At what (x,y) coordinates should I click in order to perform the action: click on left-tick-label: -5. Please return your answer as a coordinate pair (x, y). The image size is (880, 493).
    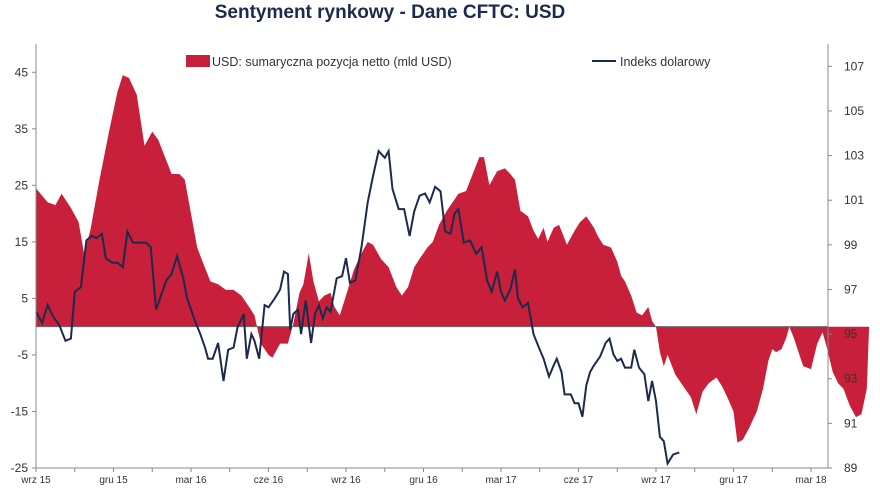
    Looking at the image, I should click on (22, 355).